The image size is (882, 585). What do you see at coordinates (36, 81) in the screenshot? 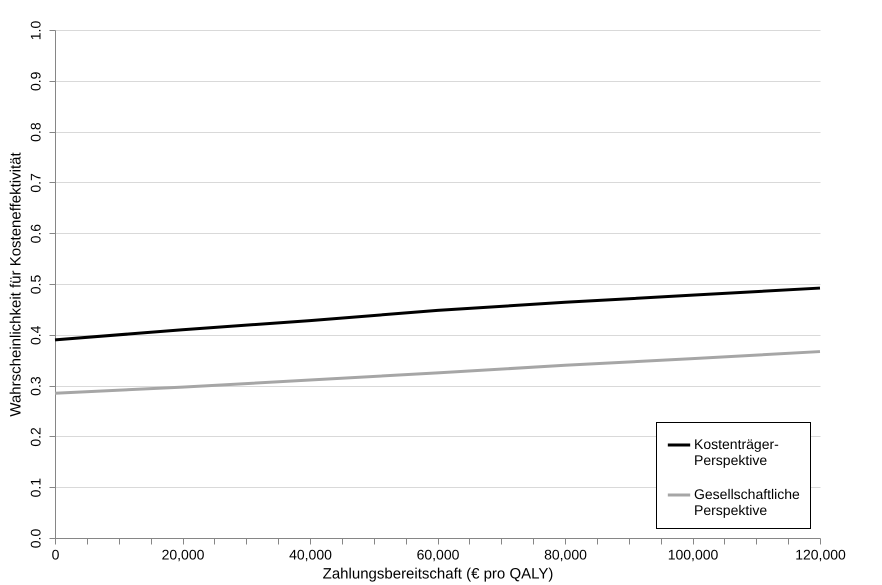
I see `y-tick-label: 0.9` at bounding box center [36, 81].